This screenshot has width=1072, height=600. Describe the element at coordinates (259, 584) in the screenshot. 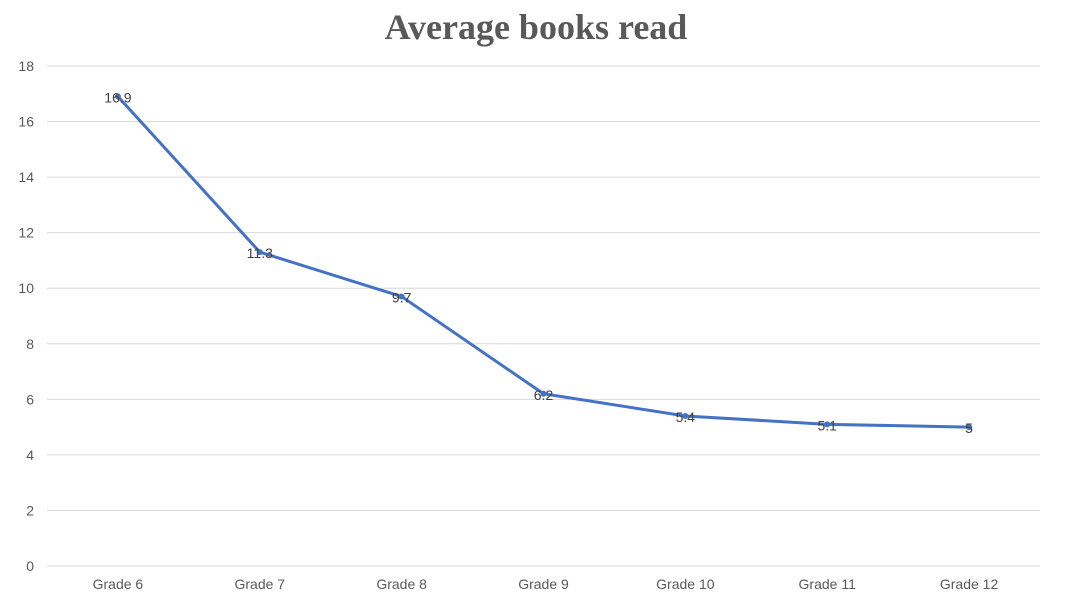

I see `x-tick-label: Grade 7` at that location.